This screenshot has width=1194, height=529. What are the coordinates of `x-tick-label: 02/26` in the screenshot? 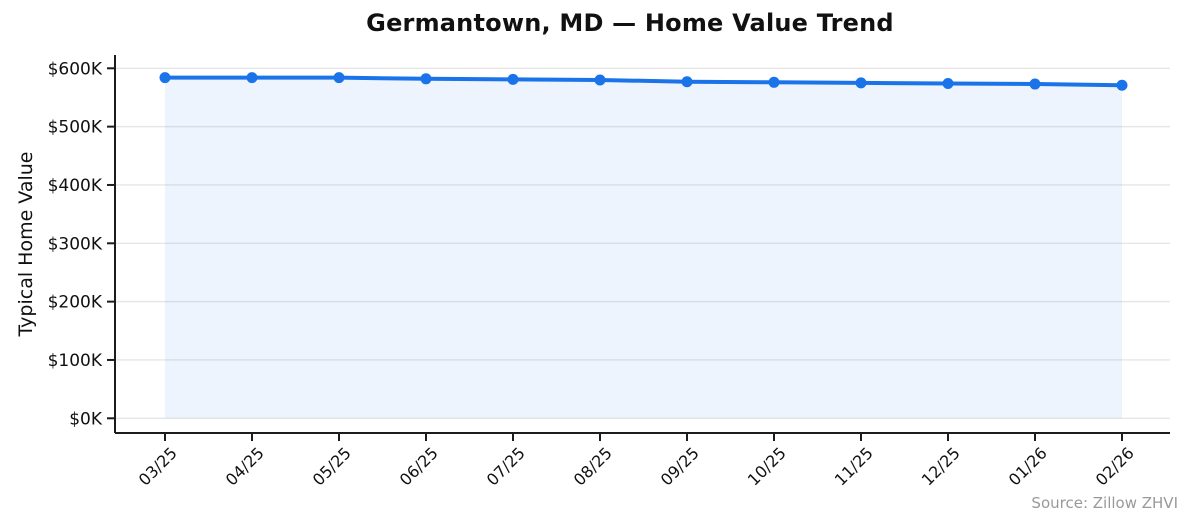 It's located at (1115, 466).